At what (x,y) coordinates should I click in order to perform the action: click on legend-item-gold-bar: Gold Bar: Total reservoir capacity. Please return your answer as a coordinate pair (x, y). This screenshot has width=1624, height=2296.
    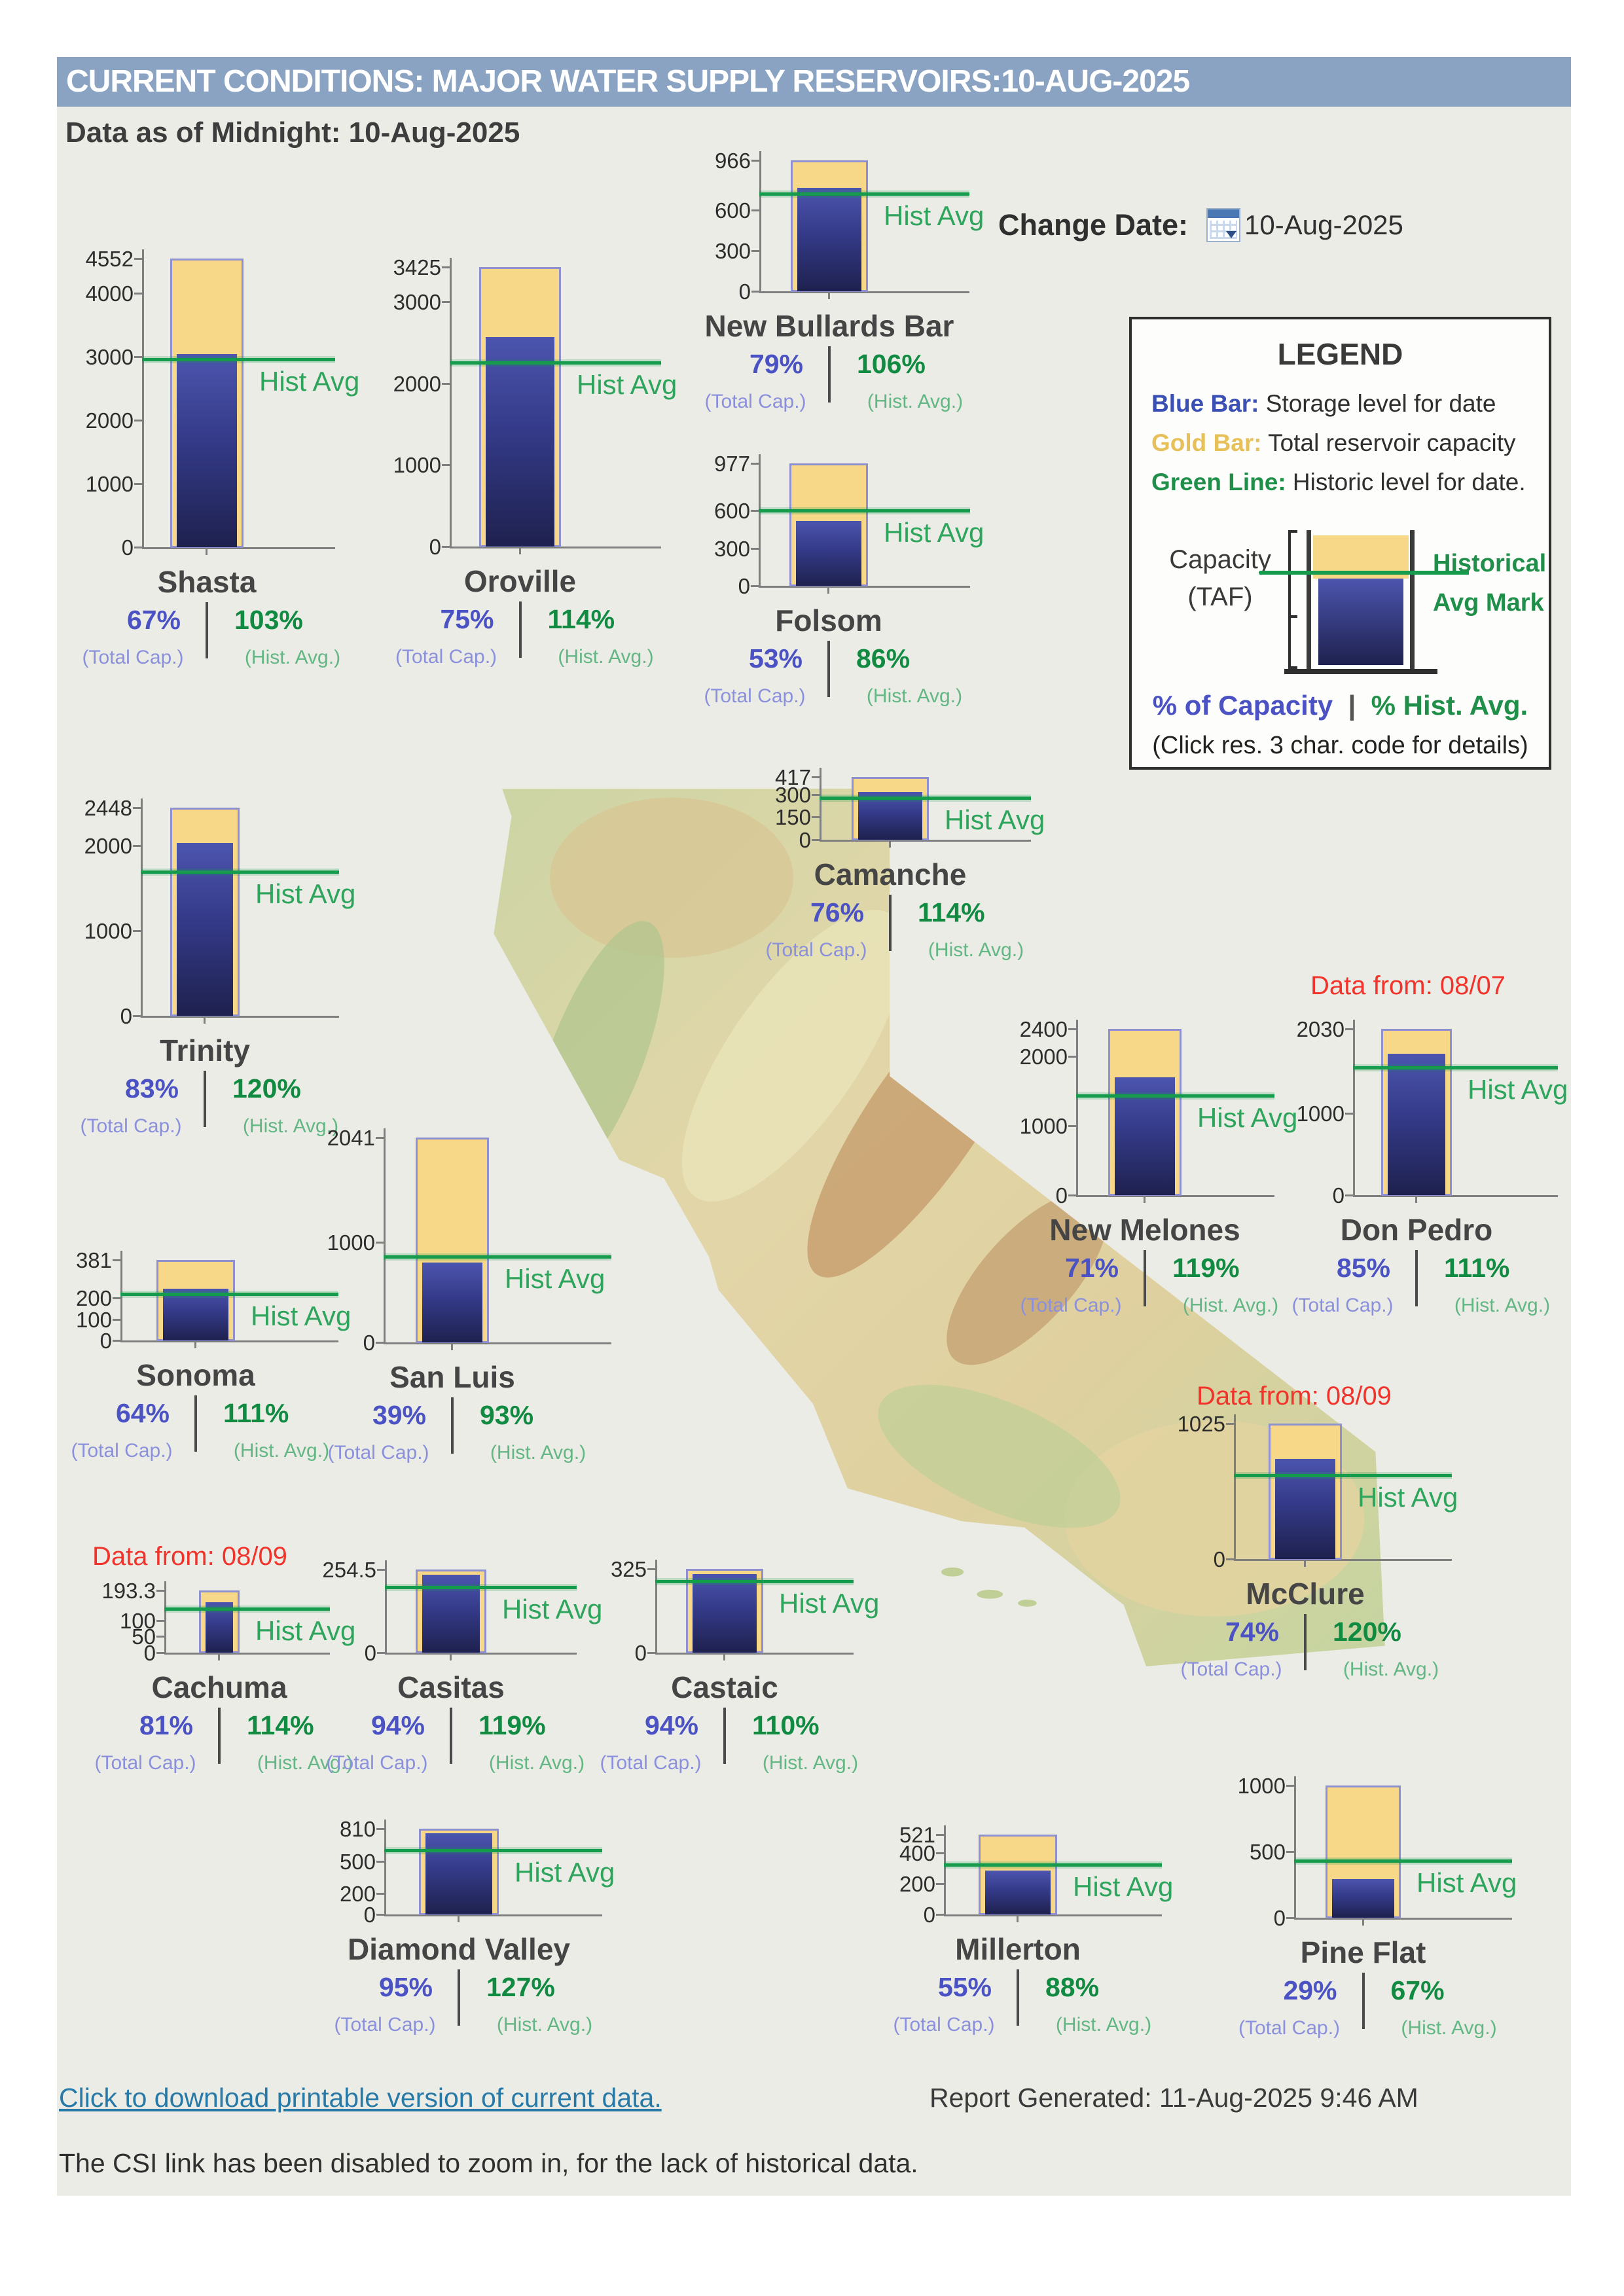
    Looking at the image, I should click on (1333, 442).